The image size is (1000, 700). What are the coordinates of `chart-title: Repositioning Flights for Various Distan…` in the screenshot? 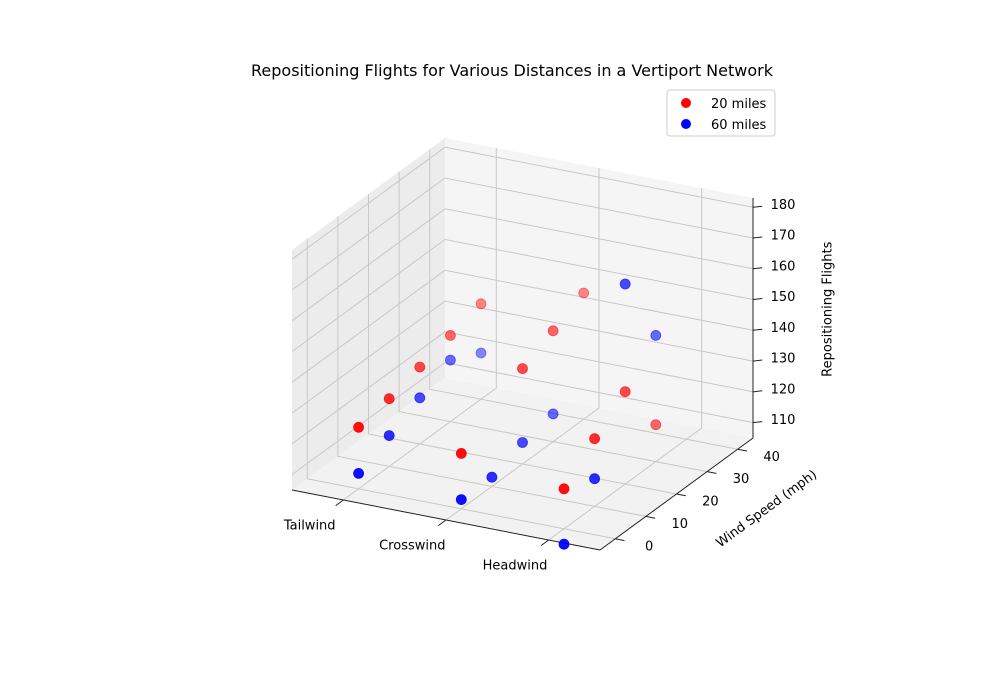 It's located at (512, 70).